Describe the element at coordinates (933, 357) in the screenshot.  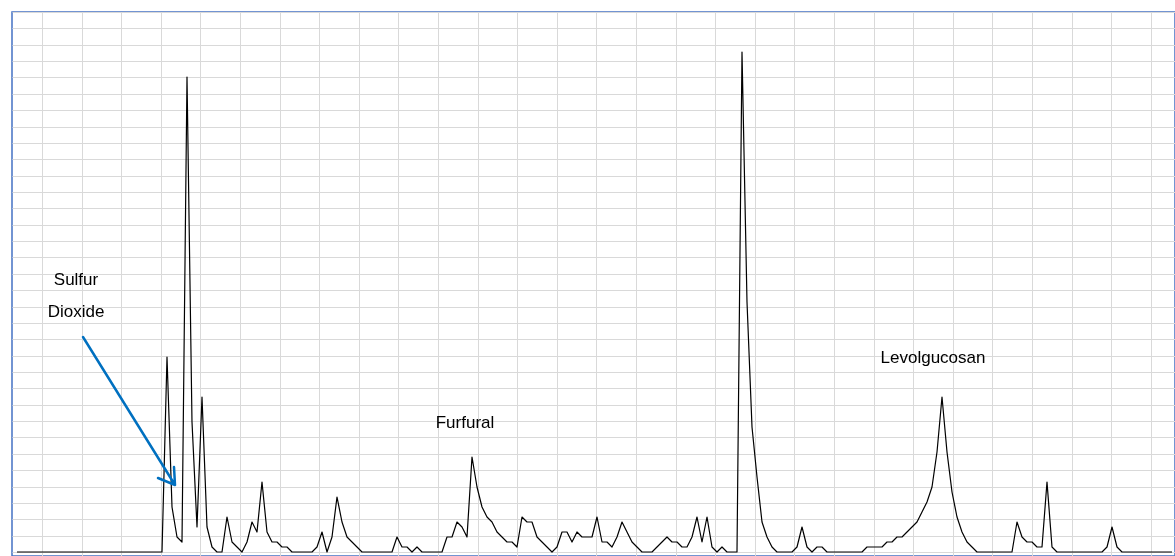
I see `annotation: Levolgucosan` at that location.